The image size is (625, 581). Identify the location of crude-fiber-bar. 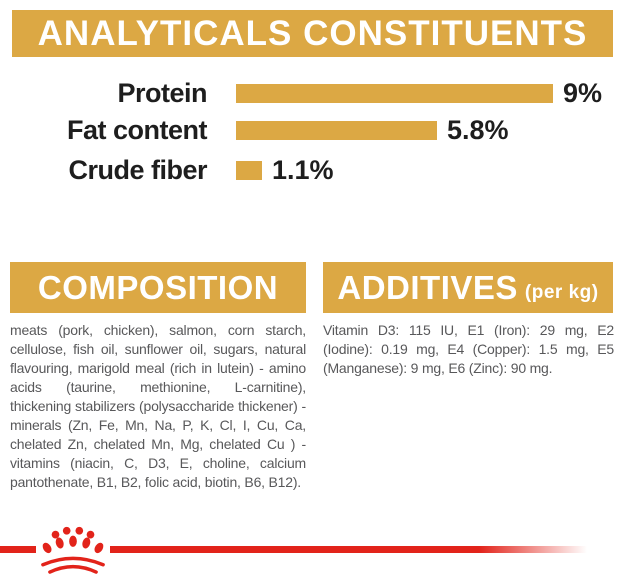
(249, 170).